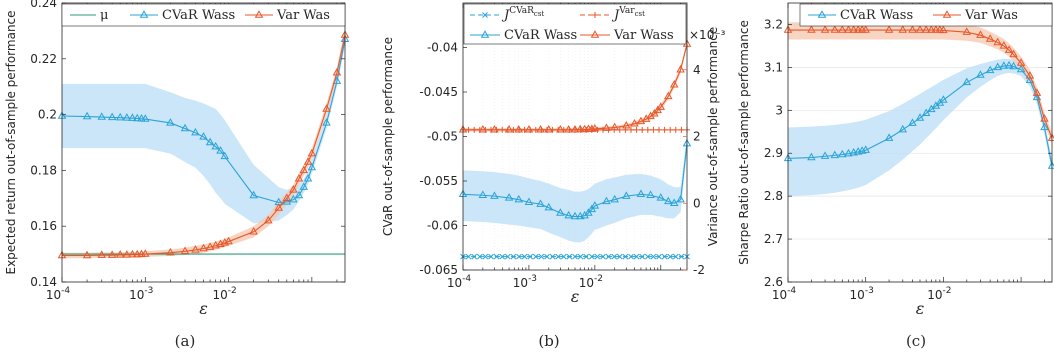 The image size is (1054, 356). I want to click on y-tick-label: -0.06, so click(442, 226).